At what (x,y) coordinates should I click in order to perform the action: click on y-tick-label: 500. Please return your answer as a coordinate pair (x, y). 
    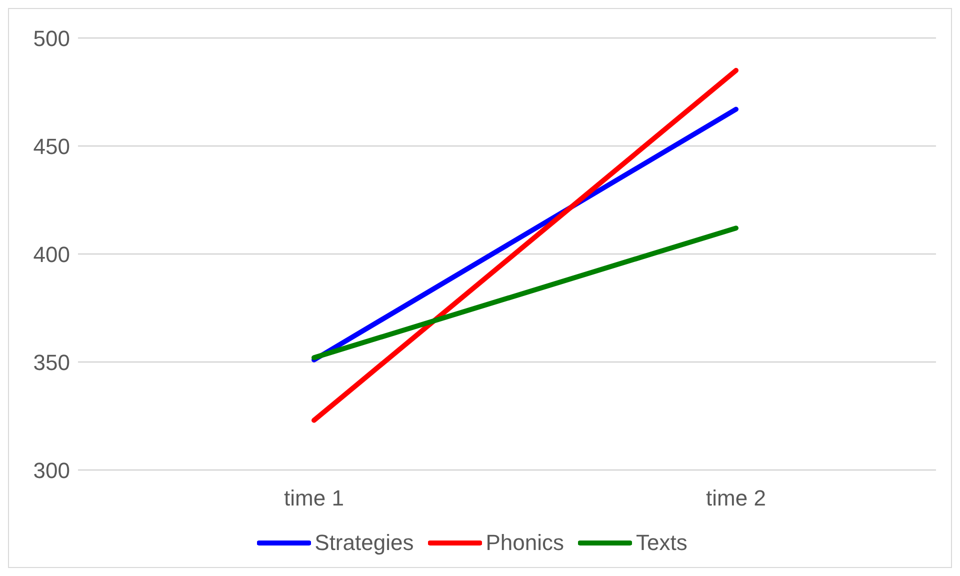
    Looking at the image, I should click on (51, 38).